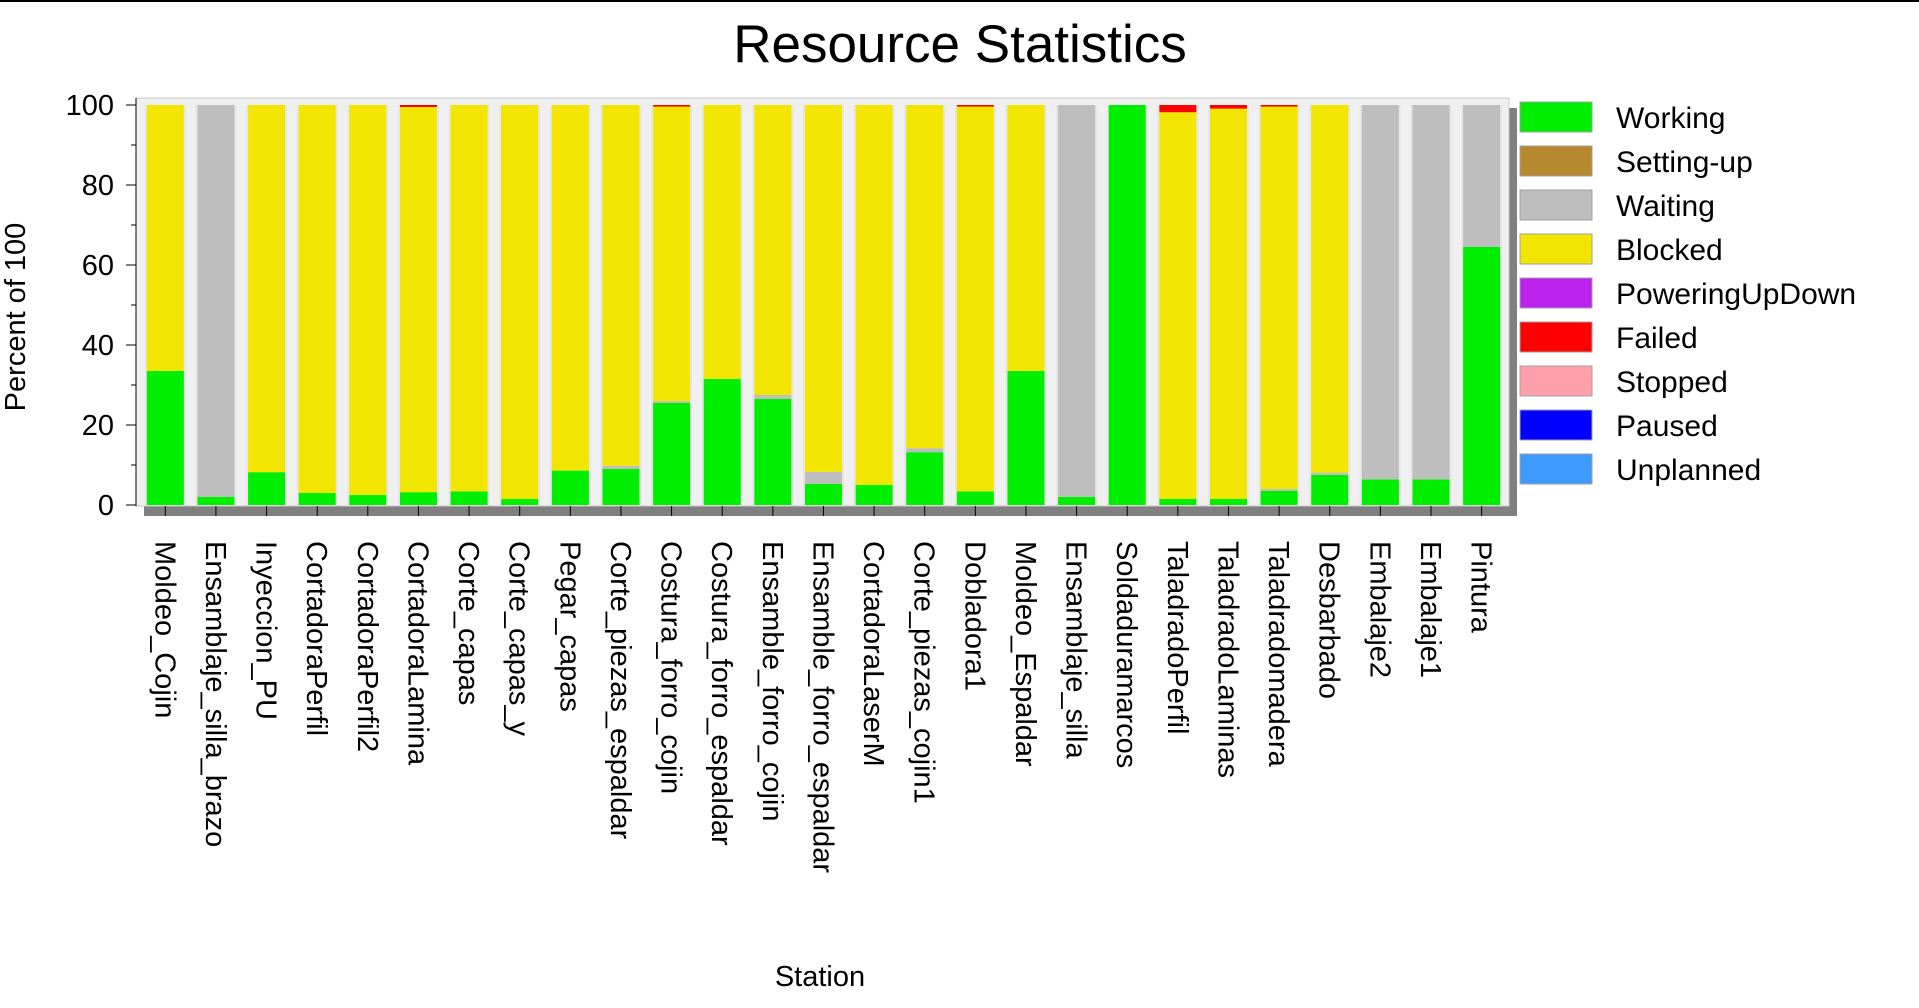  What do you see at coordinates (1672, 382) in the screenshot?
I see `legend-label-stopped: Stopped` at bounding box center [1672, 382].